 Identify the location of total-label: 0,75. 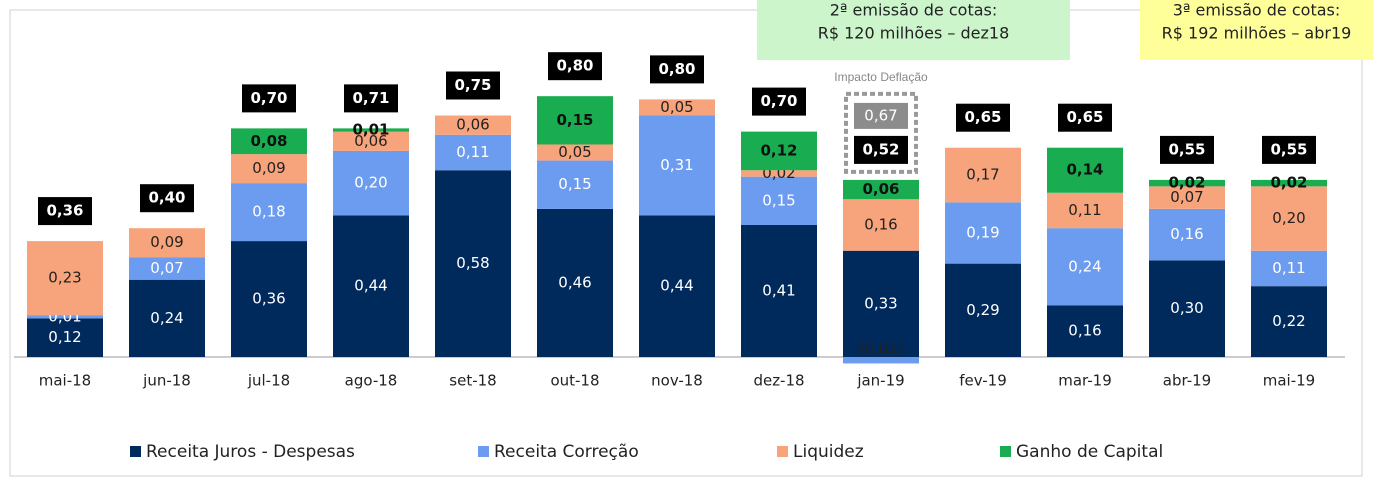
(472, 85).